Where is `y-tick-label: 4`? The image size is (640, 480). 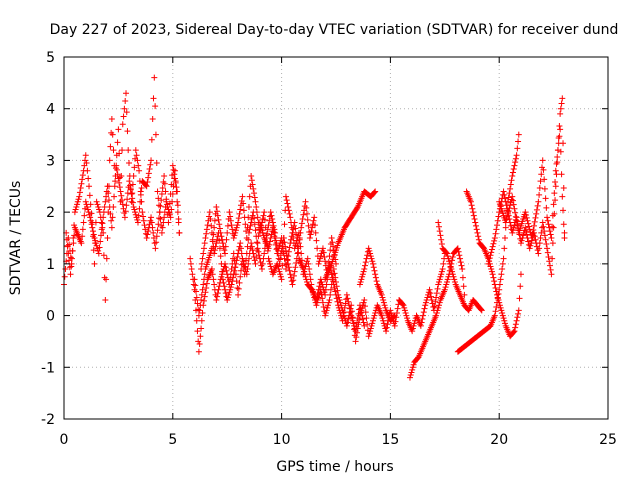
y-tick-label: 4 is located at coordinates (50, 110).